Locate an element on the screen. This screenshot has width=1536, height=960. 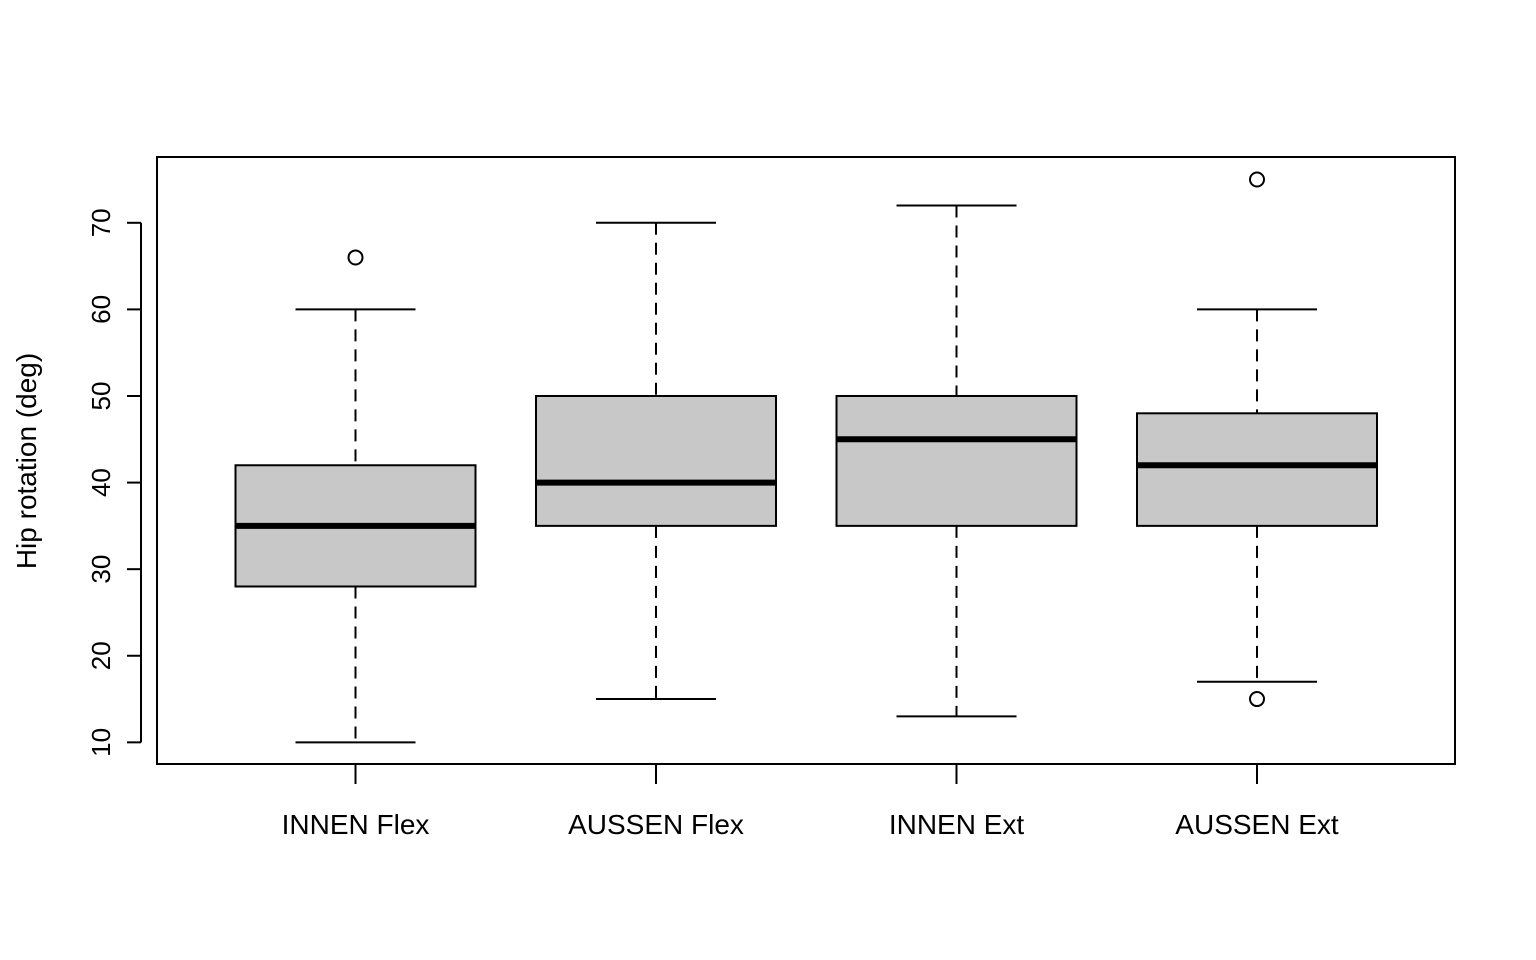
y-tick-label: 50 is located at coordinates (101, 396).